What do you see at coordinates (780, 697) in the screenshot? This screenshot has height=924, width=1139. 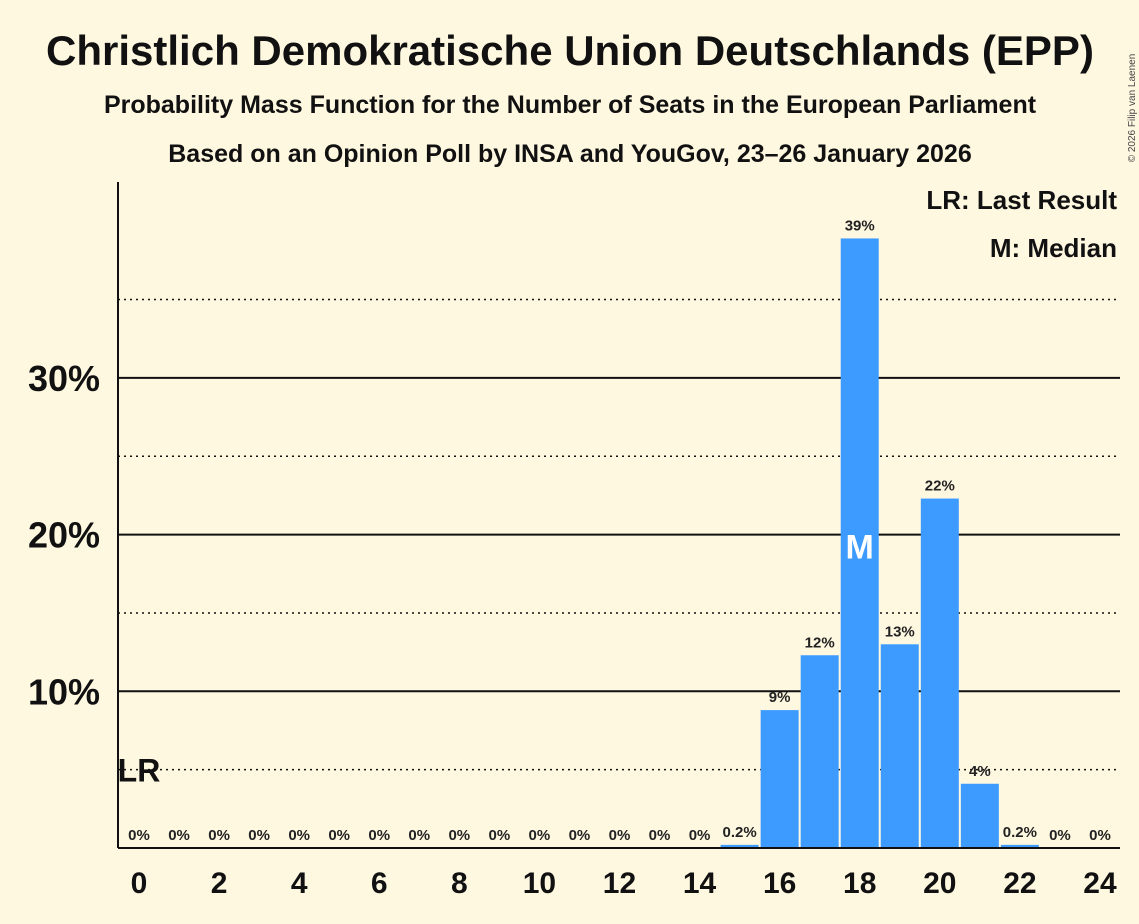 I see `data-label-16: 9%` at bounding box center [780, 697].